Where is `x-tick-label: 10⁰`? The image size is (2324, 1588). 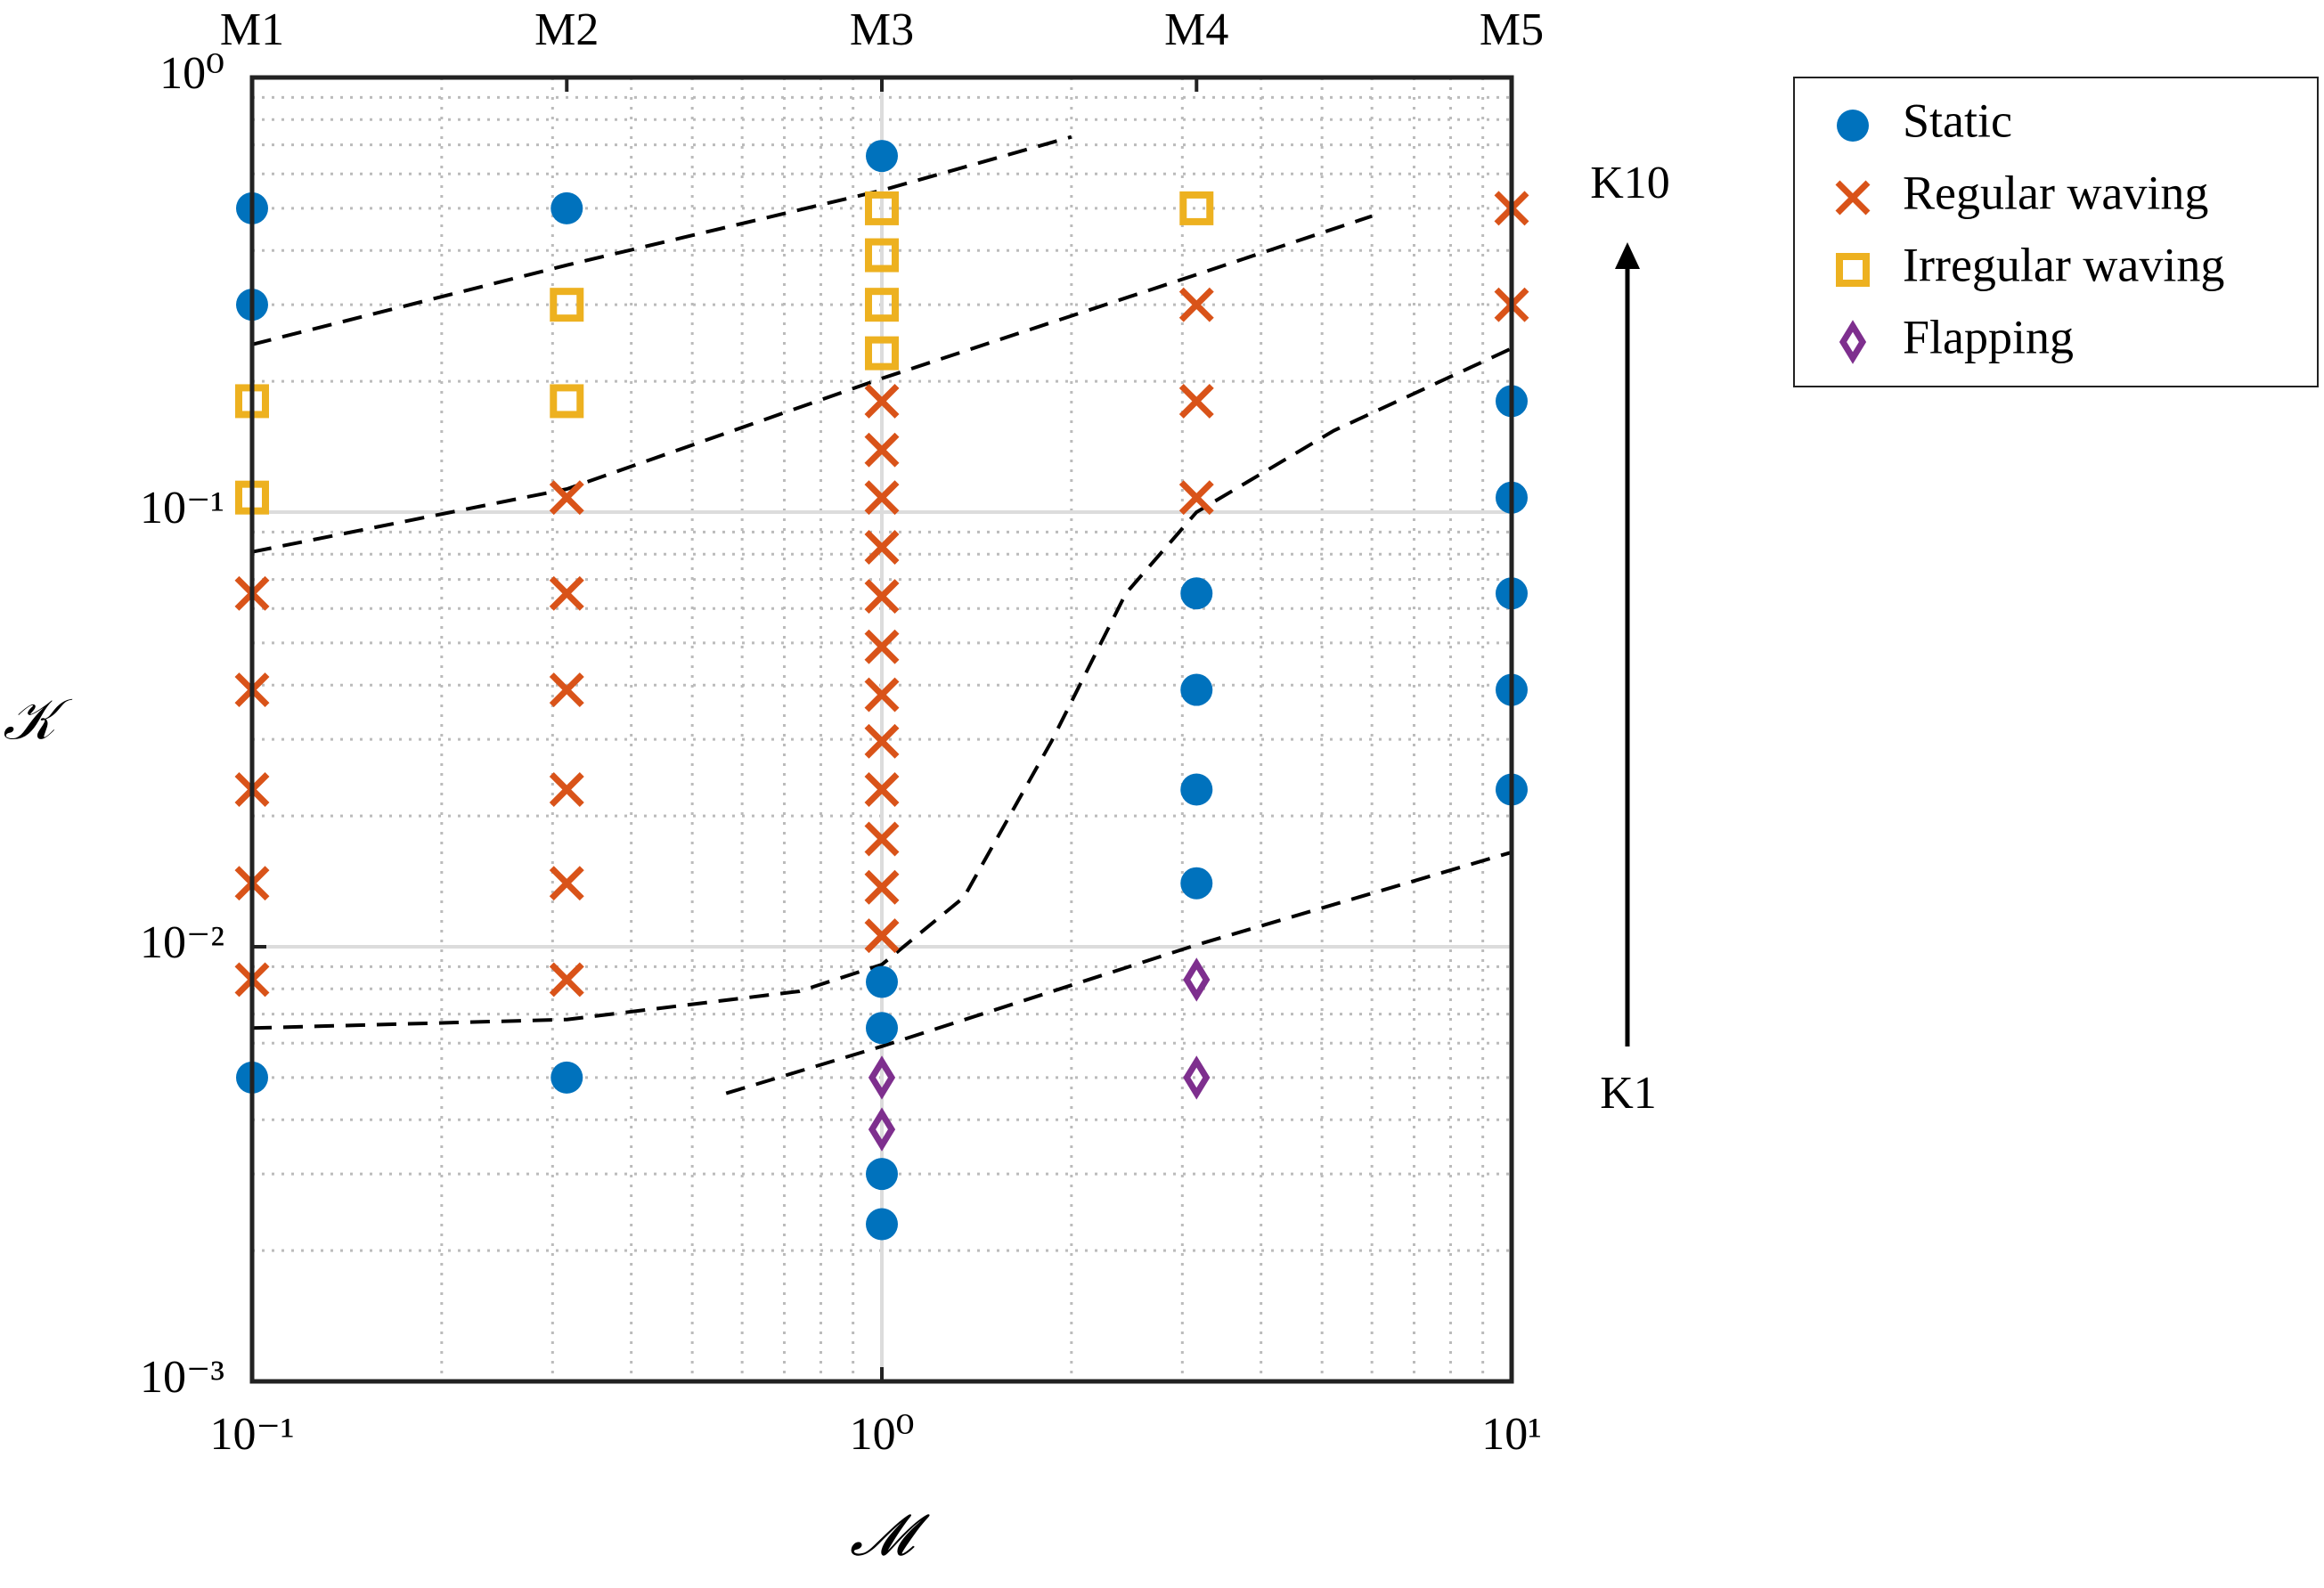
x-tick-label: 10⁰ is located at coordinates (882, 1434).